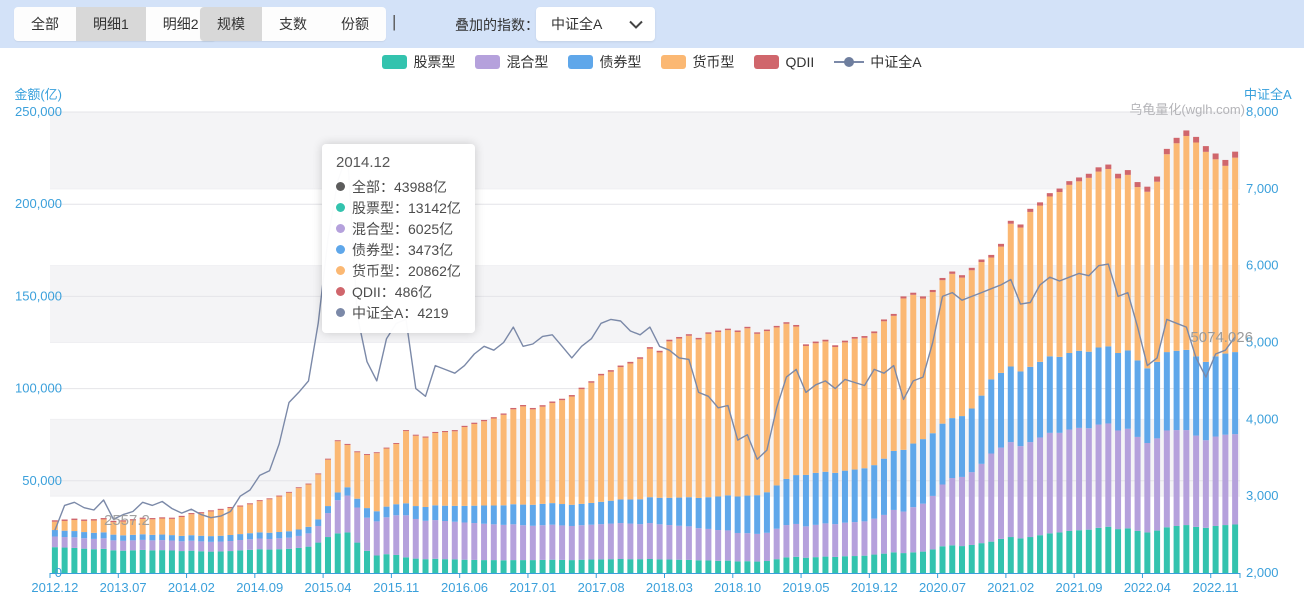  What do you see at coordinates (418, 62) in the screenshot?
I see `legend-item-股票型: 股票型` at bounding box center [418, 62].